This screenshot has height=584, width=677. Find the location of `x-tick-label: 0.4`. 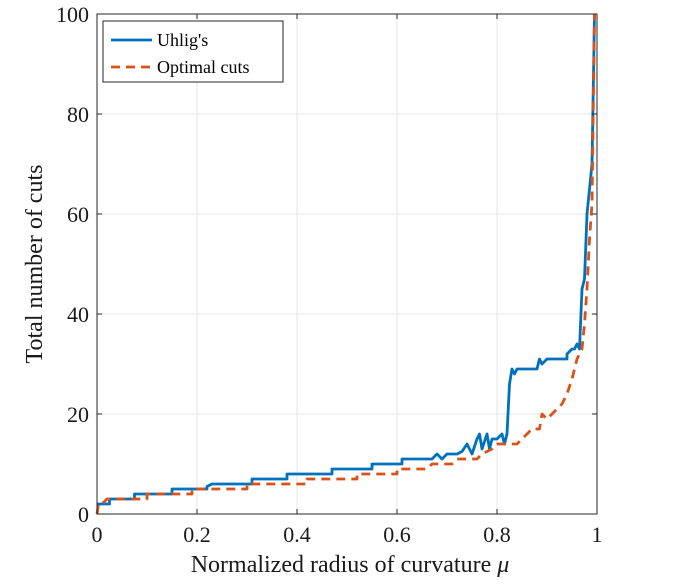

x-tick-label: 0.4 is located at coordinates (297, 534).